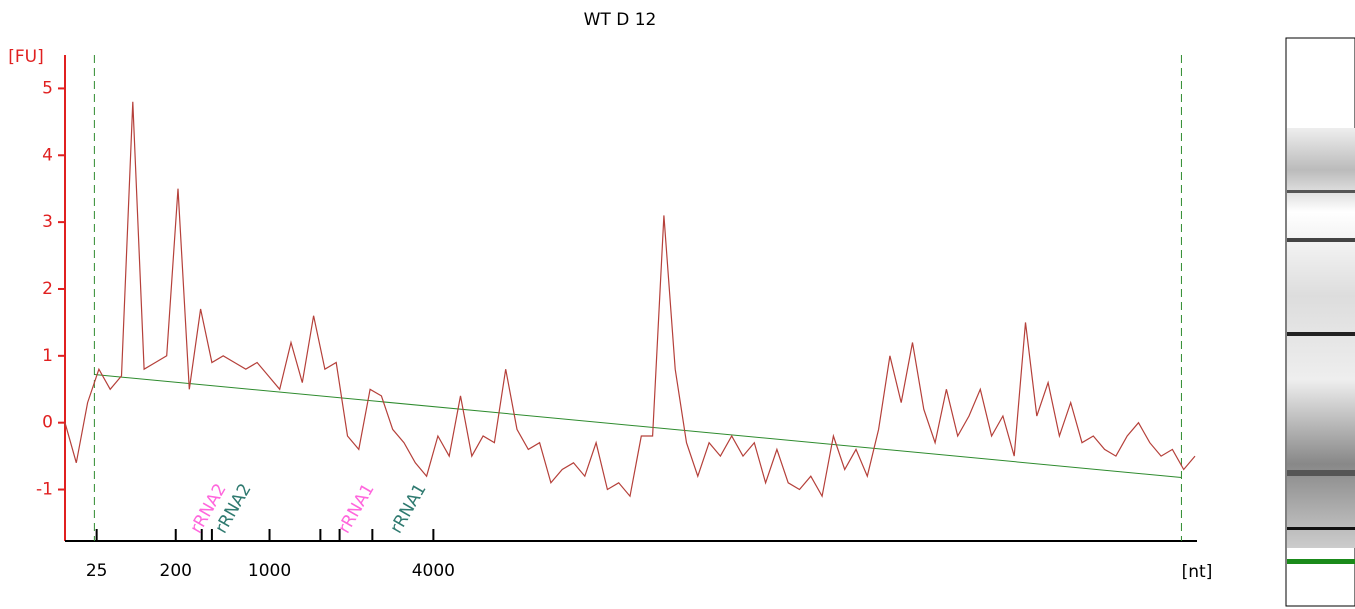 The height and width of the screenshot is (609, 1355). Describe the element at coordinates (26, 57) in the screenshot. I see `y-axis-label: [FU]` at that location.